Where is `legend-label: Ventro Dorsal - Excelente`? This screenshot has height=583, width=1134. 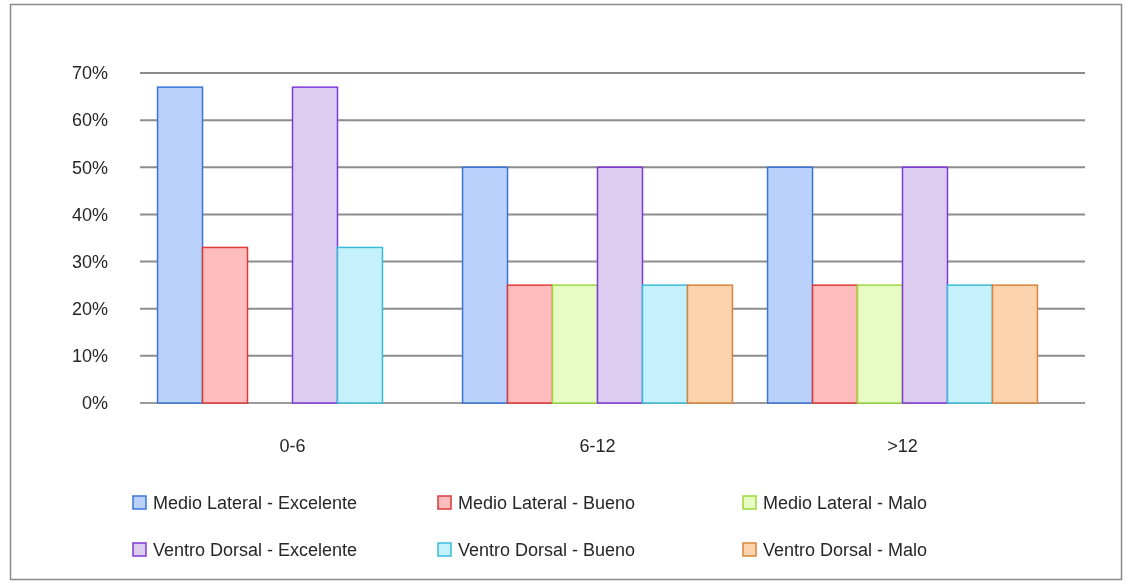
legend-label: Ventro Dorsal - Excelente is located at coordinates (255, 550).